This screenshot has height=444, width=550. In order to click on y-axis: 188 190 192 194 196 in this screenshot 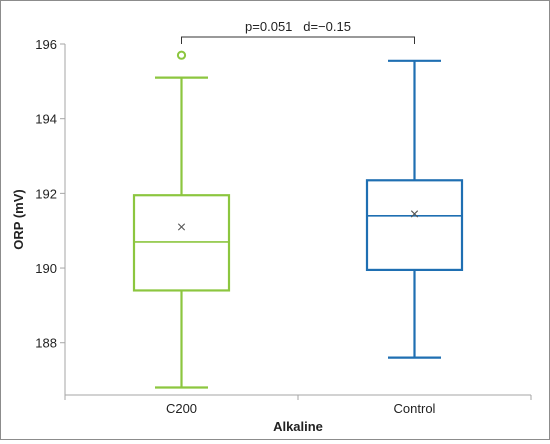, I will do `click(50, 216)`.